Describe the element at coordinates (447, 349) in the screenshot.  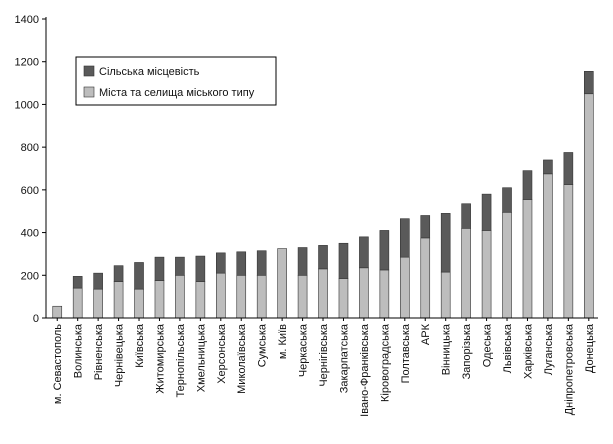
I see `x-category-label: Вінницька` at that location.